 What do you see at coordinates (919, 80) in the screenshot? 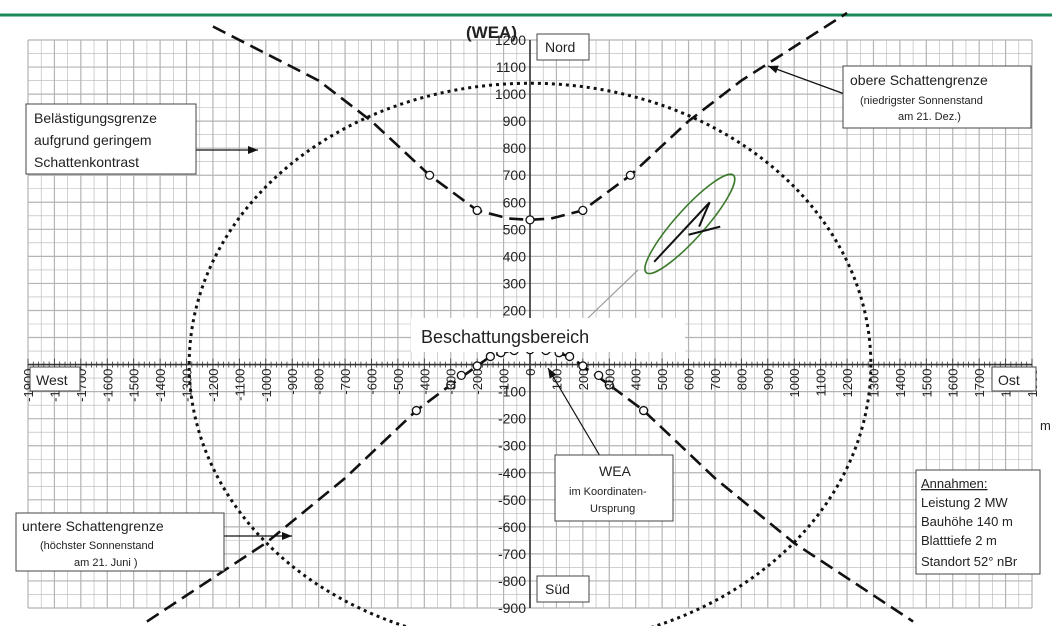
I see `upper-limit-title: obere Schattengrenze` at bounding box center [919, 80].